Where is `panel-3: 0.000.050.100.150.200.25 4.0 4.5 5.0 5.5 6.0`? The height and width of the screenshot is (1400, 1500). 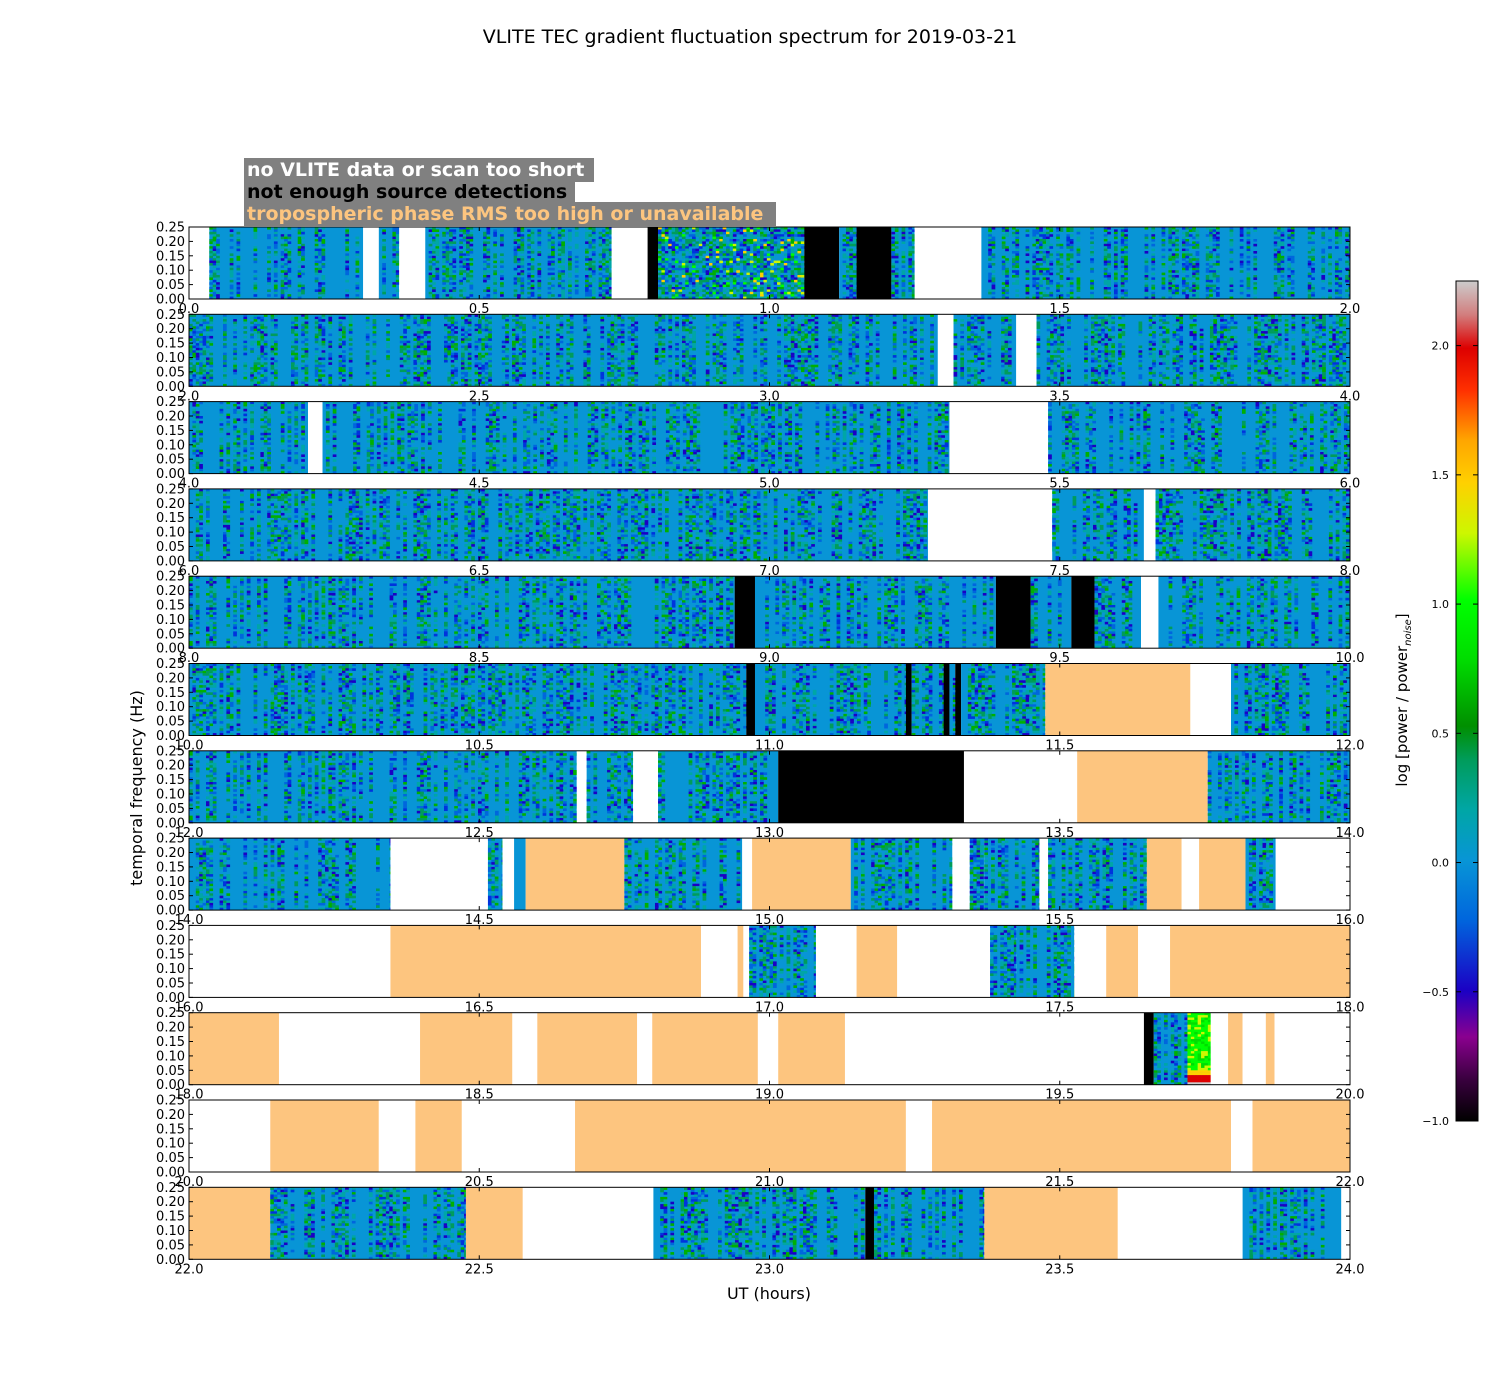 panel-3: 0.000.050.100.150.200.25 4.0 4.5 5.0 5.5 6.0 is located at coordinates (758, 443).